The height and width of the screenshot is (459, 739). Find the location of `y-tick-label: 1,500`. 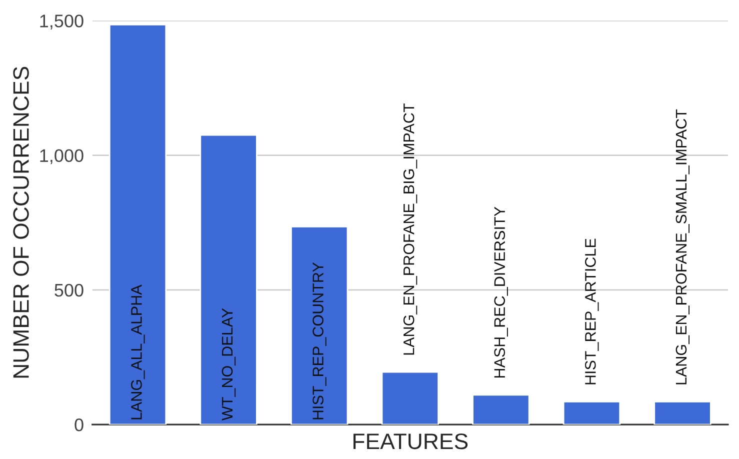

y-tick-label: 1,500 is located at coordinates (62, 22).